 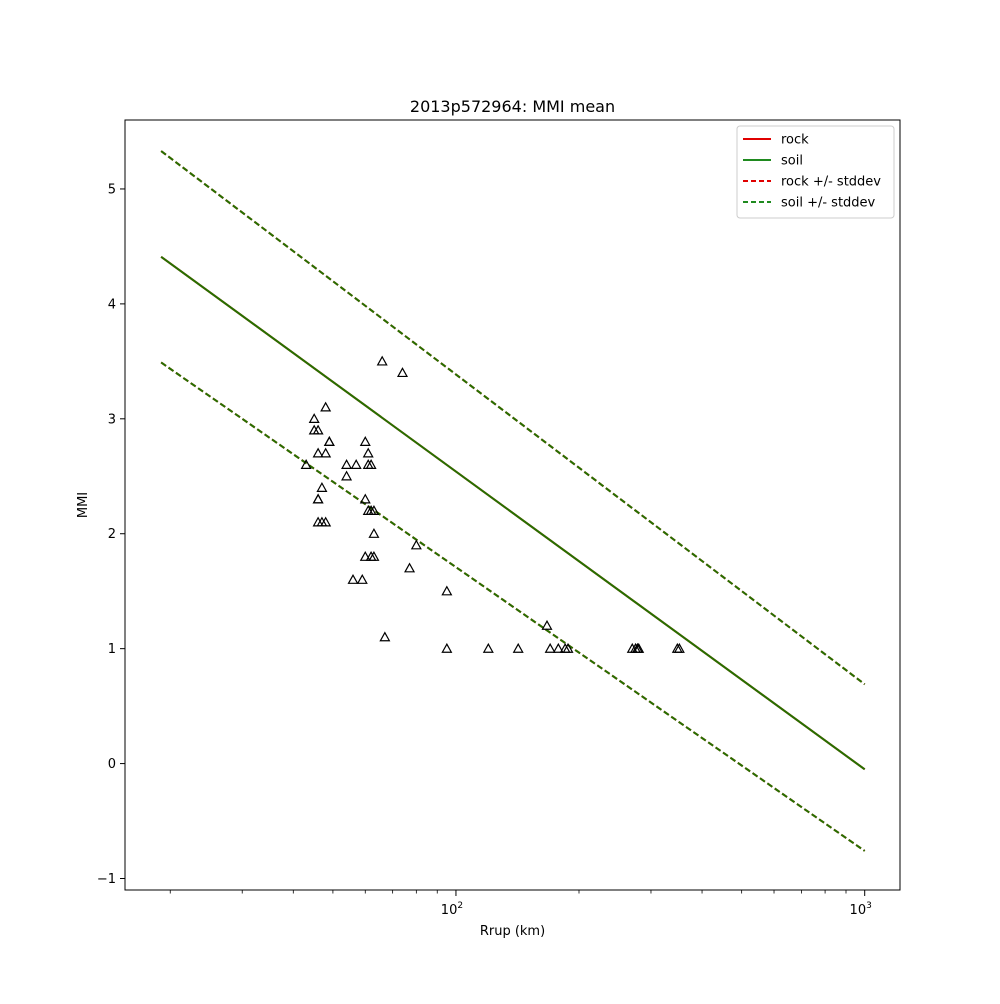 I want to click on legend: rock soil rock +/- stddev soil +/- stddev, so click(x=815, y=172).